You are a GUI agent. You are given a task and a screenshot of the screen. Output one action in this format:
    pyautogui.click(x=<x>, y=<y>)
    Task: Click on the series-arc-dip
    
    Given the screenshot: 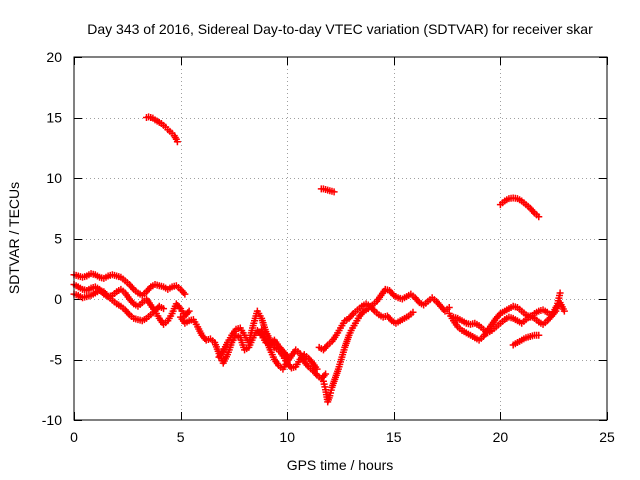 What is the action you would take?
    pyautogui.click(x=386, y=345)
    